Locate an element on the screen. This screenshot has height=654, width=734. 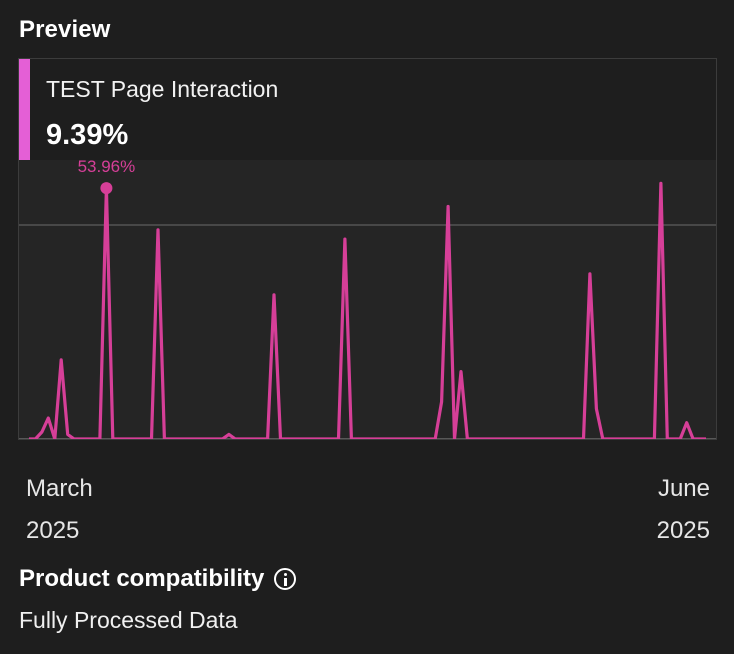
metric-value: 9.39% is located at coordinates (87, 135).